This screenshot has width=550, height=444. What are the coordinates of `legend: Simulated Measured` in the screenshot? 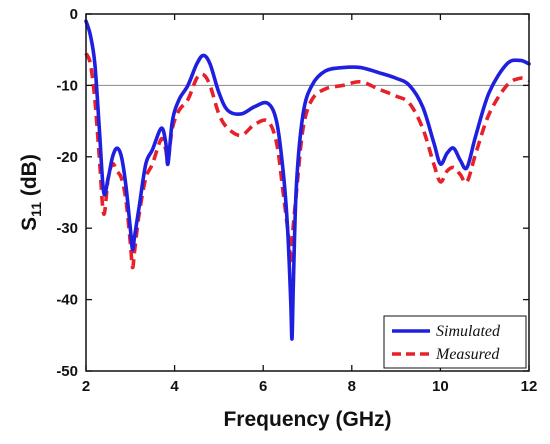 It's located at (455, 342).